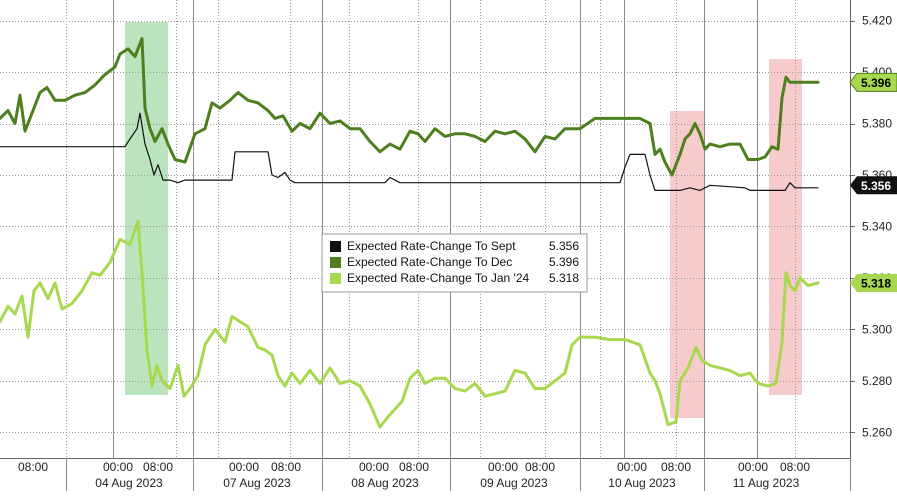 Image resolution: width=897 pixels, height=496 pixels. I want to click on x-date-label: 11 Aug 2023, so click(766, 483).